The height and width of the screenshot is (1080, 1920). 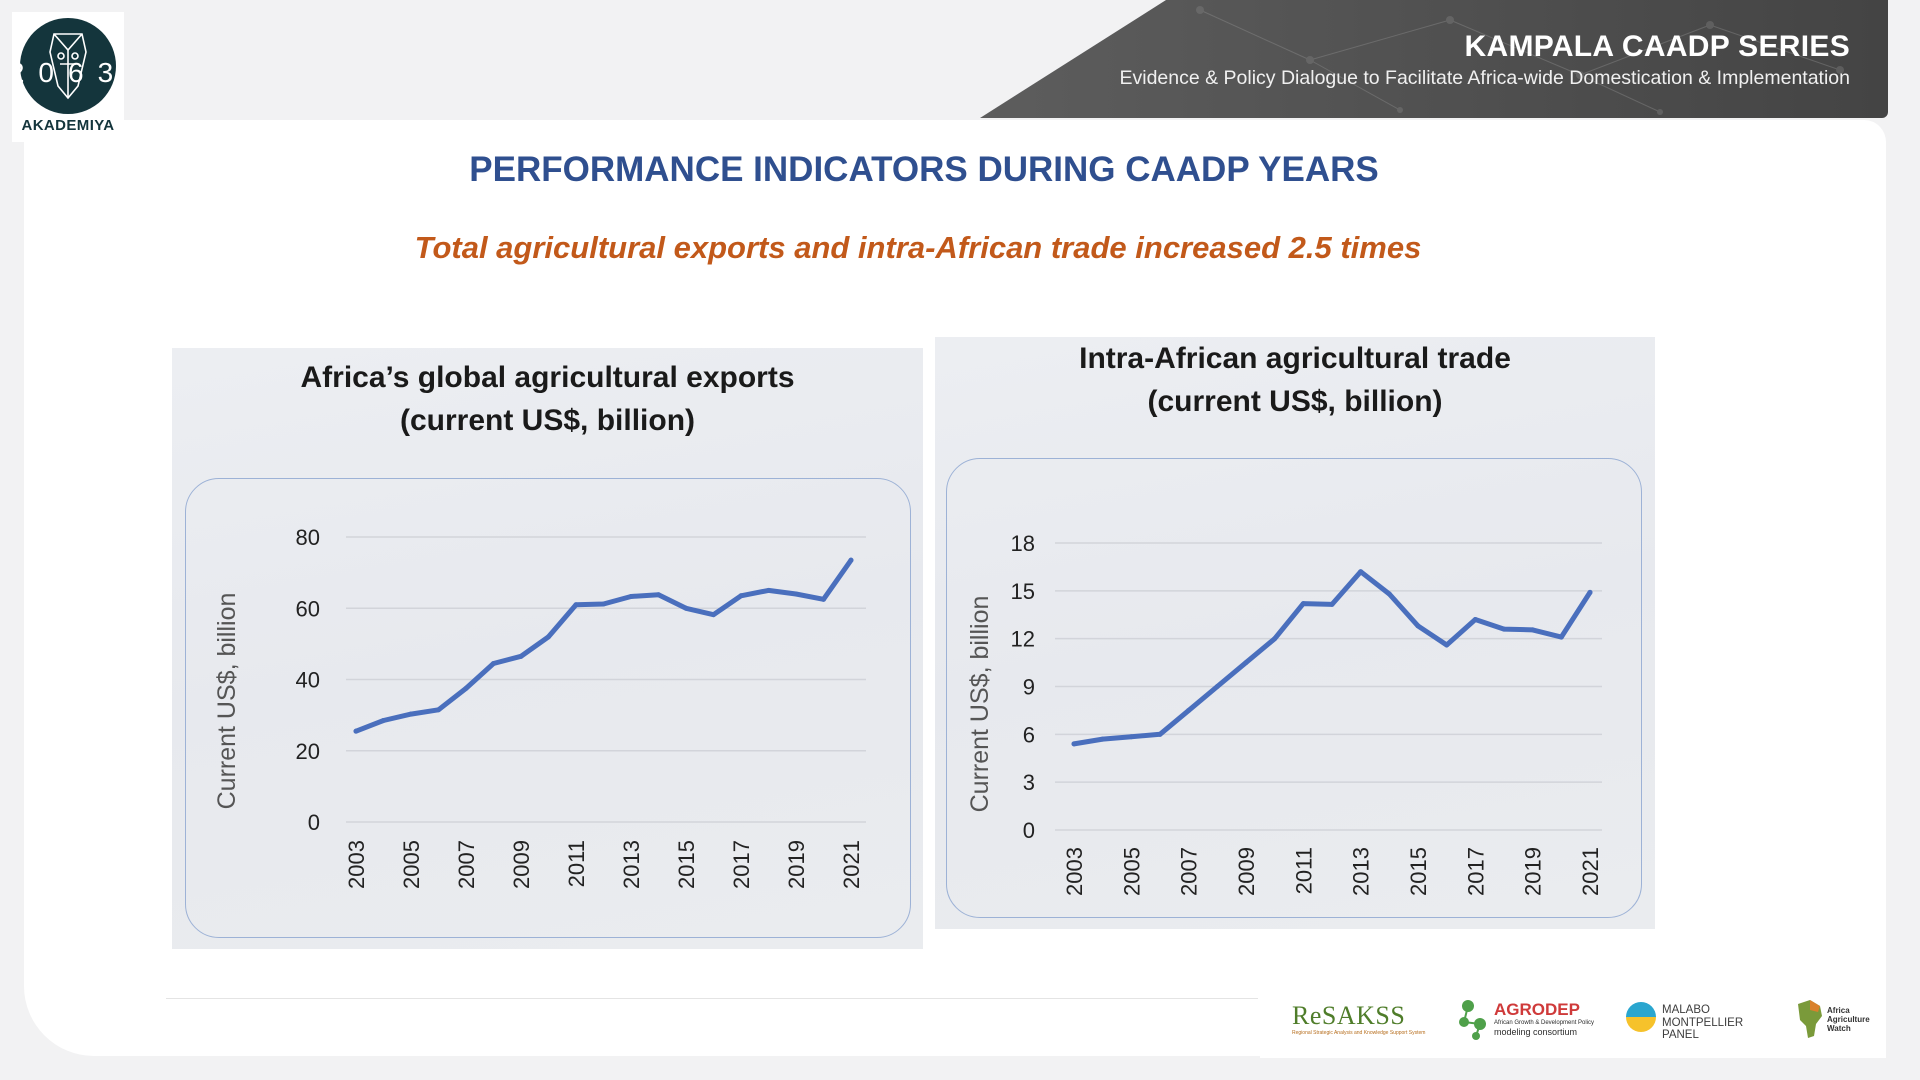 I want to click on logo-mask-icon, so click(x=68, y=66).